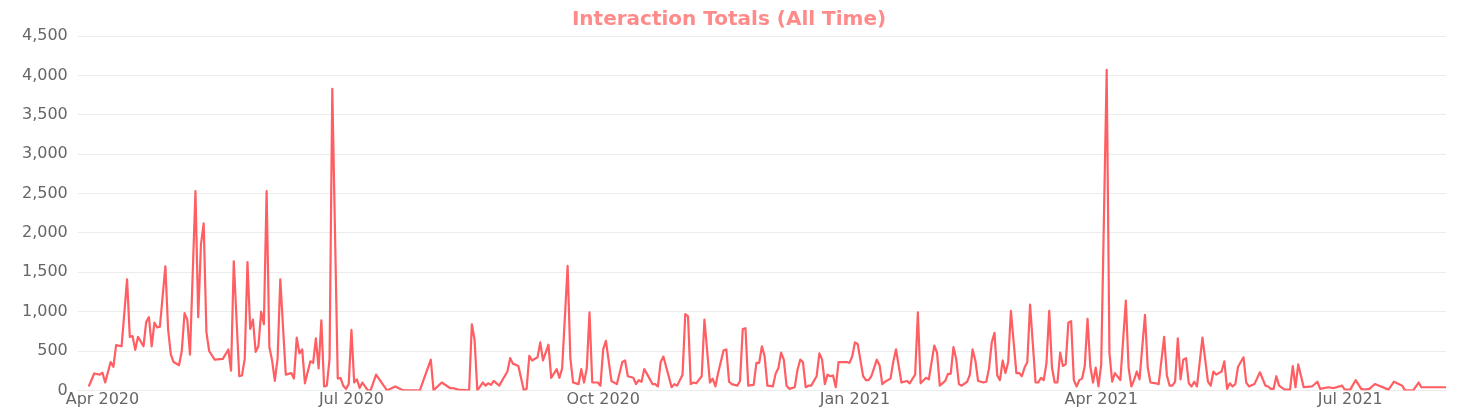 This screenshot has width=1458, height=418. What do you see at coordinates (603, 399) in the screenshot?
I see `x-tick-label: Oct 2020` at bounding box center [603, 399].